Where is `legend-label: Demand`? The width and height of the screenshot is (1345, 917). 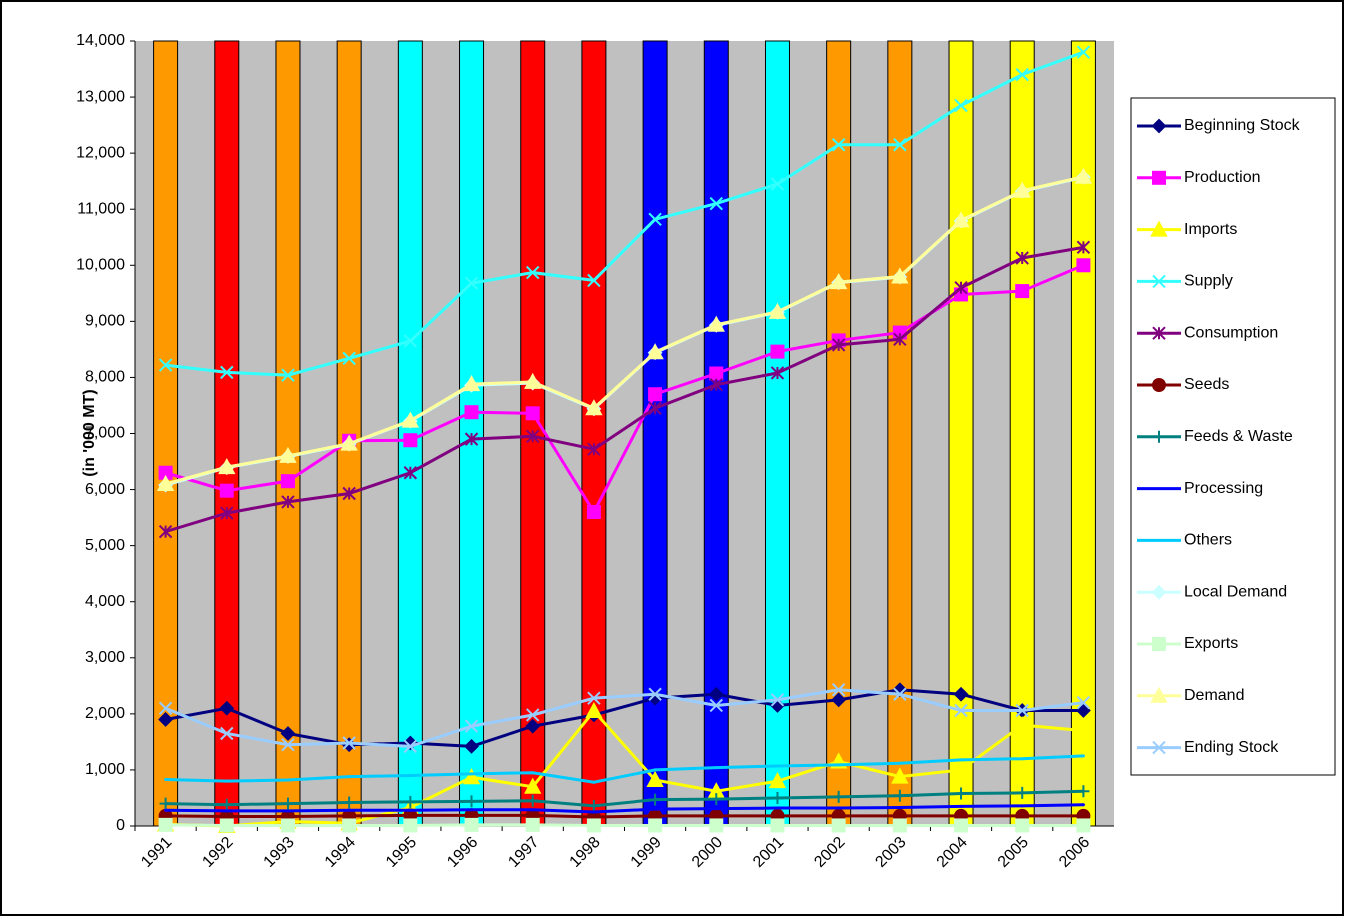
legend-label: Demand is located at coordinates (1214, 695).